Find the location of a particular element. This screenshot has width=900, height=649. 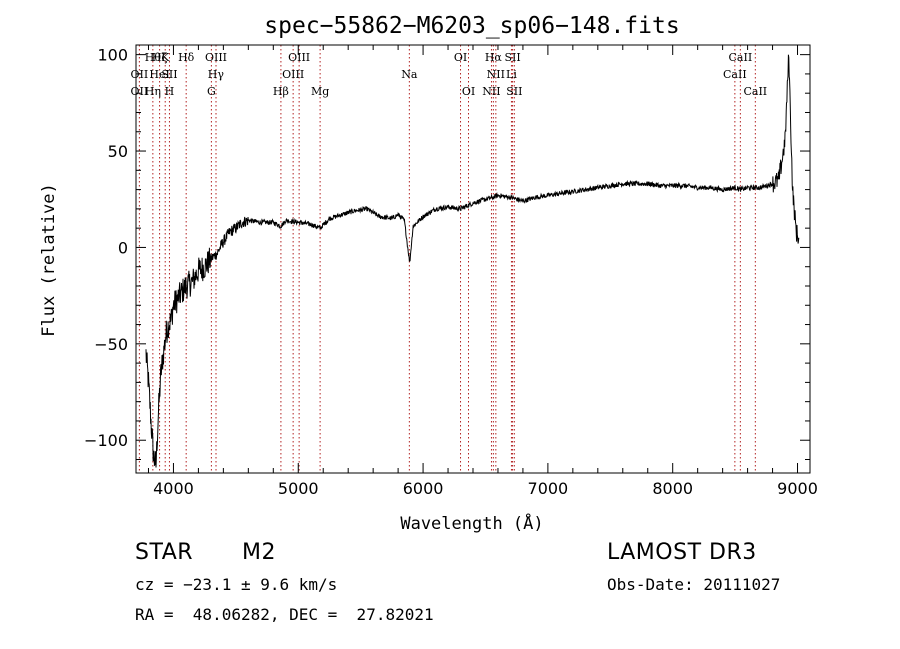

line-label: Hβ is located at coordinates (281, 91).